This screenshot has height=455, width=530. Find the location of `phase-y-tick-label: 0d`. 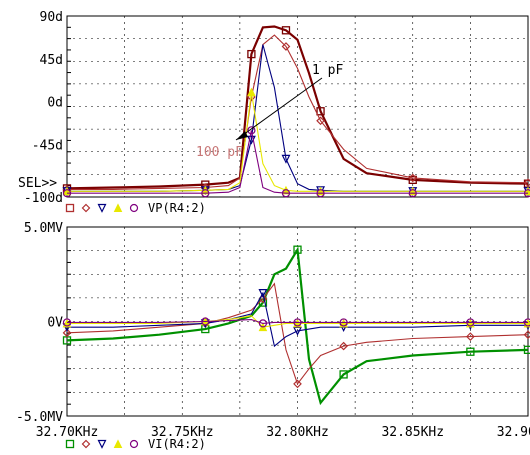

phase-y-tick-label: 0d is located at coordinates (55, 103).